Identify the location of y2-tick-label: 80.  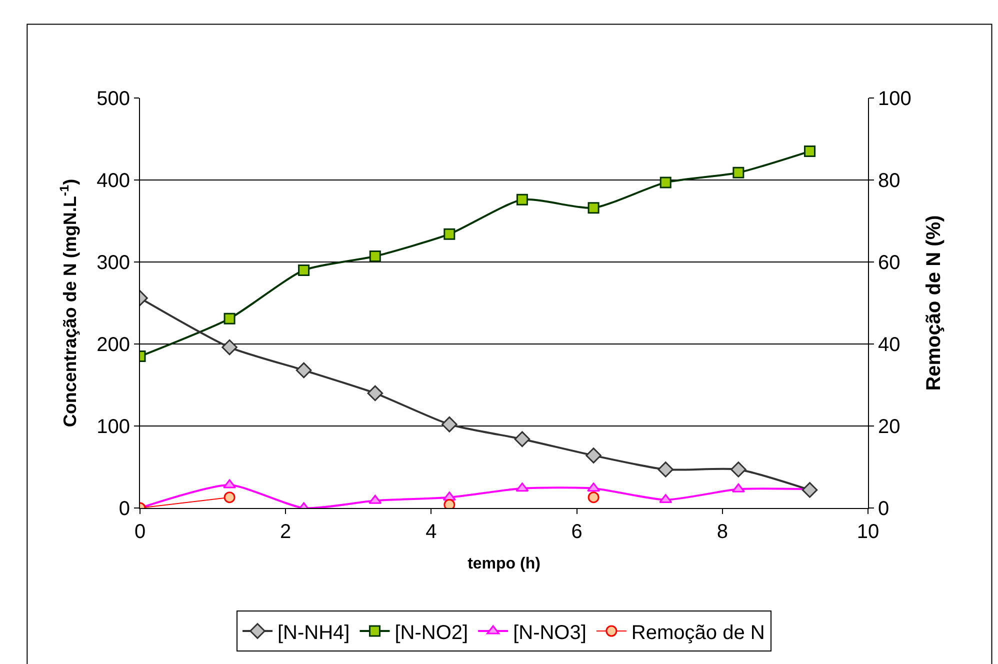
(889, 181).